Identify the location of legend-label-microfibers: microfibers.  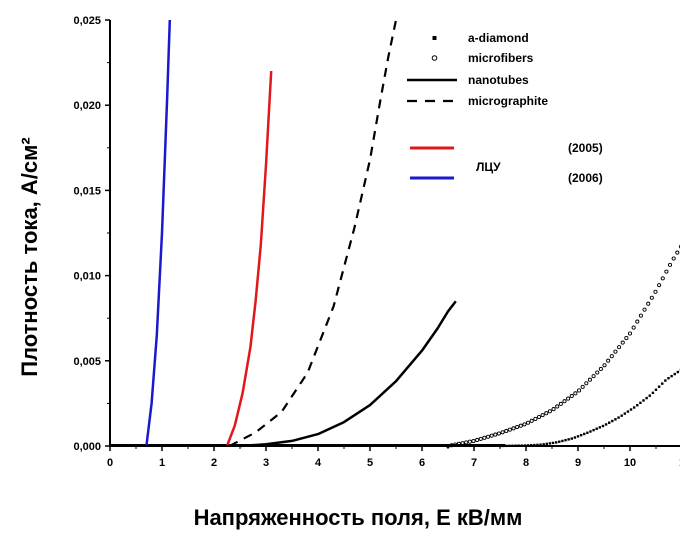
(501, 58).